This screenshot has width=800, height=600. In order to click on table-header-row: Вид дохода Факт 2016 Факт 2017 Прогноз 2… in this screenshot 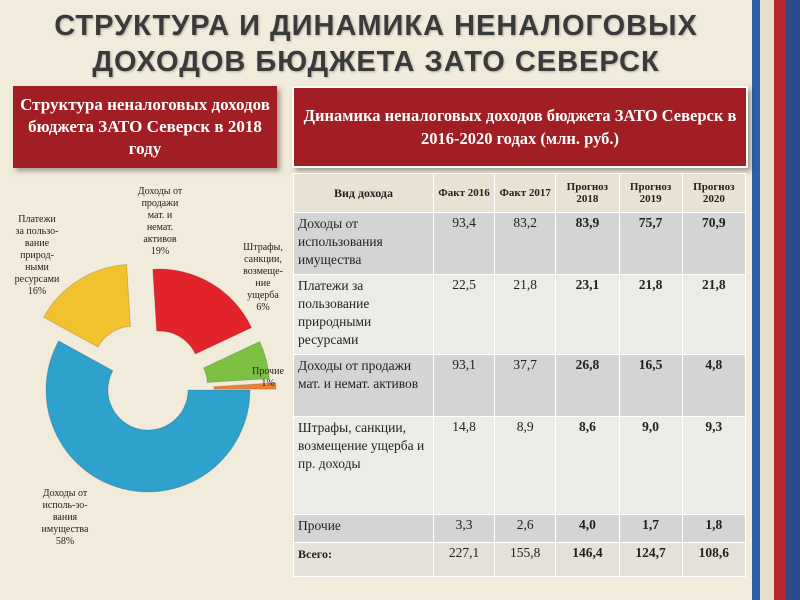, I will do `click(520, 193)`.